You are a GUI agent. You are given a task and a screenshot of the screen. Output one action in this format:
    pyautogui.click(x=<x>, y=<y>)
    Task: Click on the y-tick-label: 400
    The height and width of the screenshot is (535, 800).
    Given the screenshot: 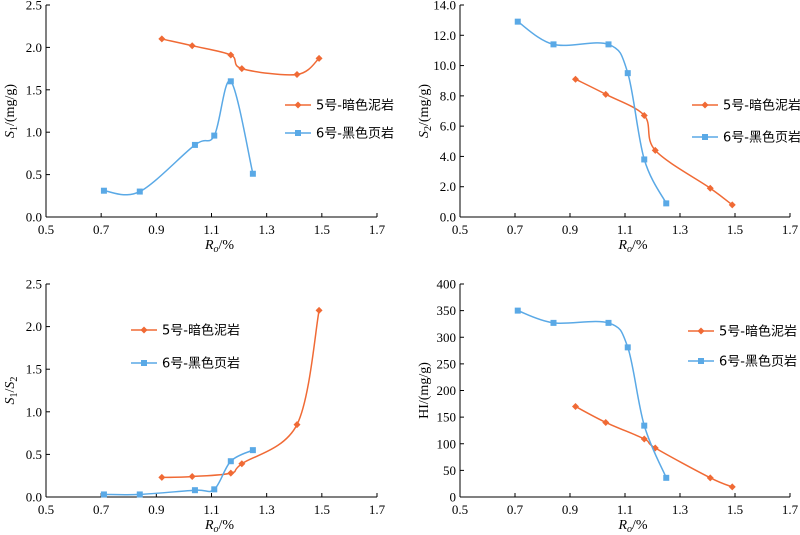 What is the action you would take?
    pyautogui.click(x=447, y=284)
    